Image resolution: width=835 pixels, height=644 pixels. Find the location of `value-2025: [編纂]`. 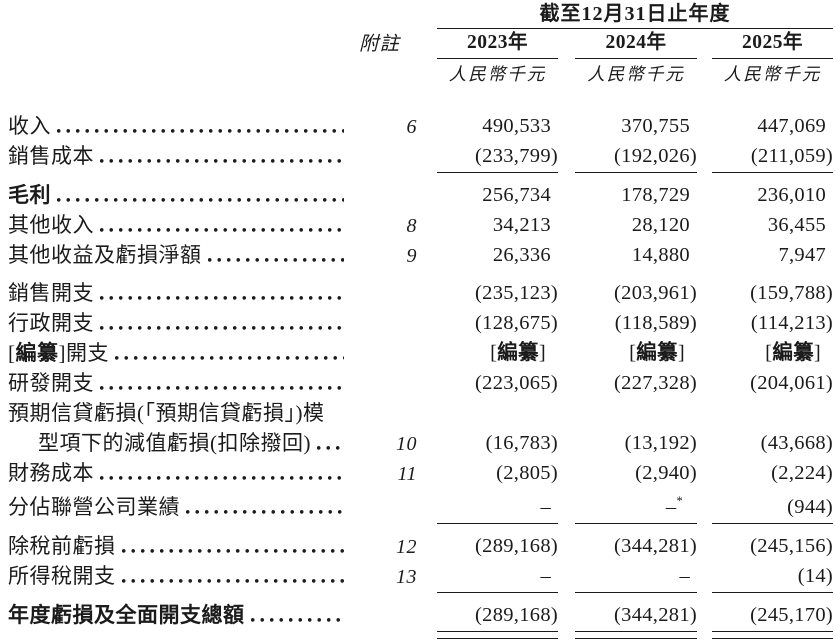

value-2025: [編纂] is located at coordinates (793, 353).